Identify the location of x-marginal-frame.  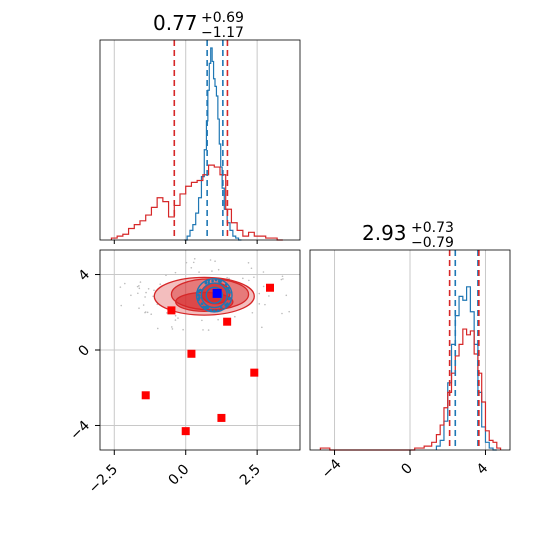
(200, 140).